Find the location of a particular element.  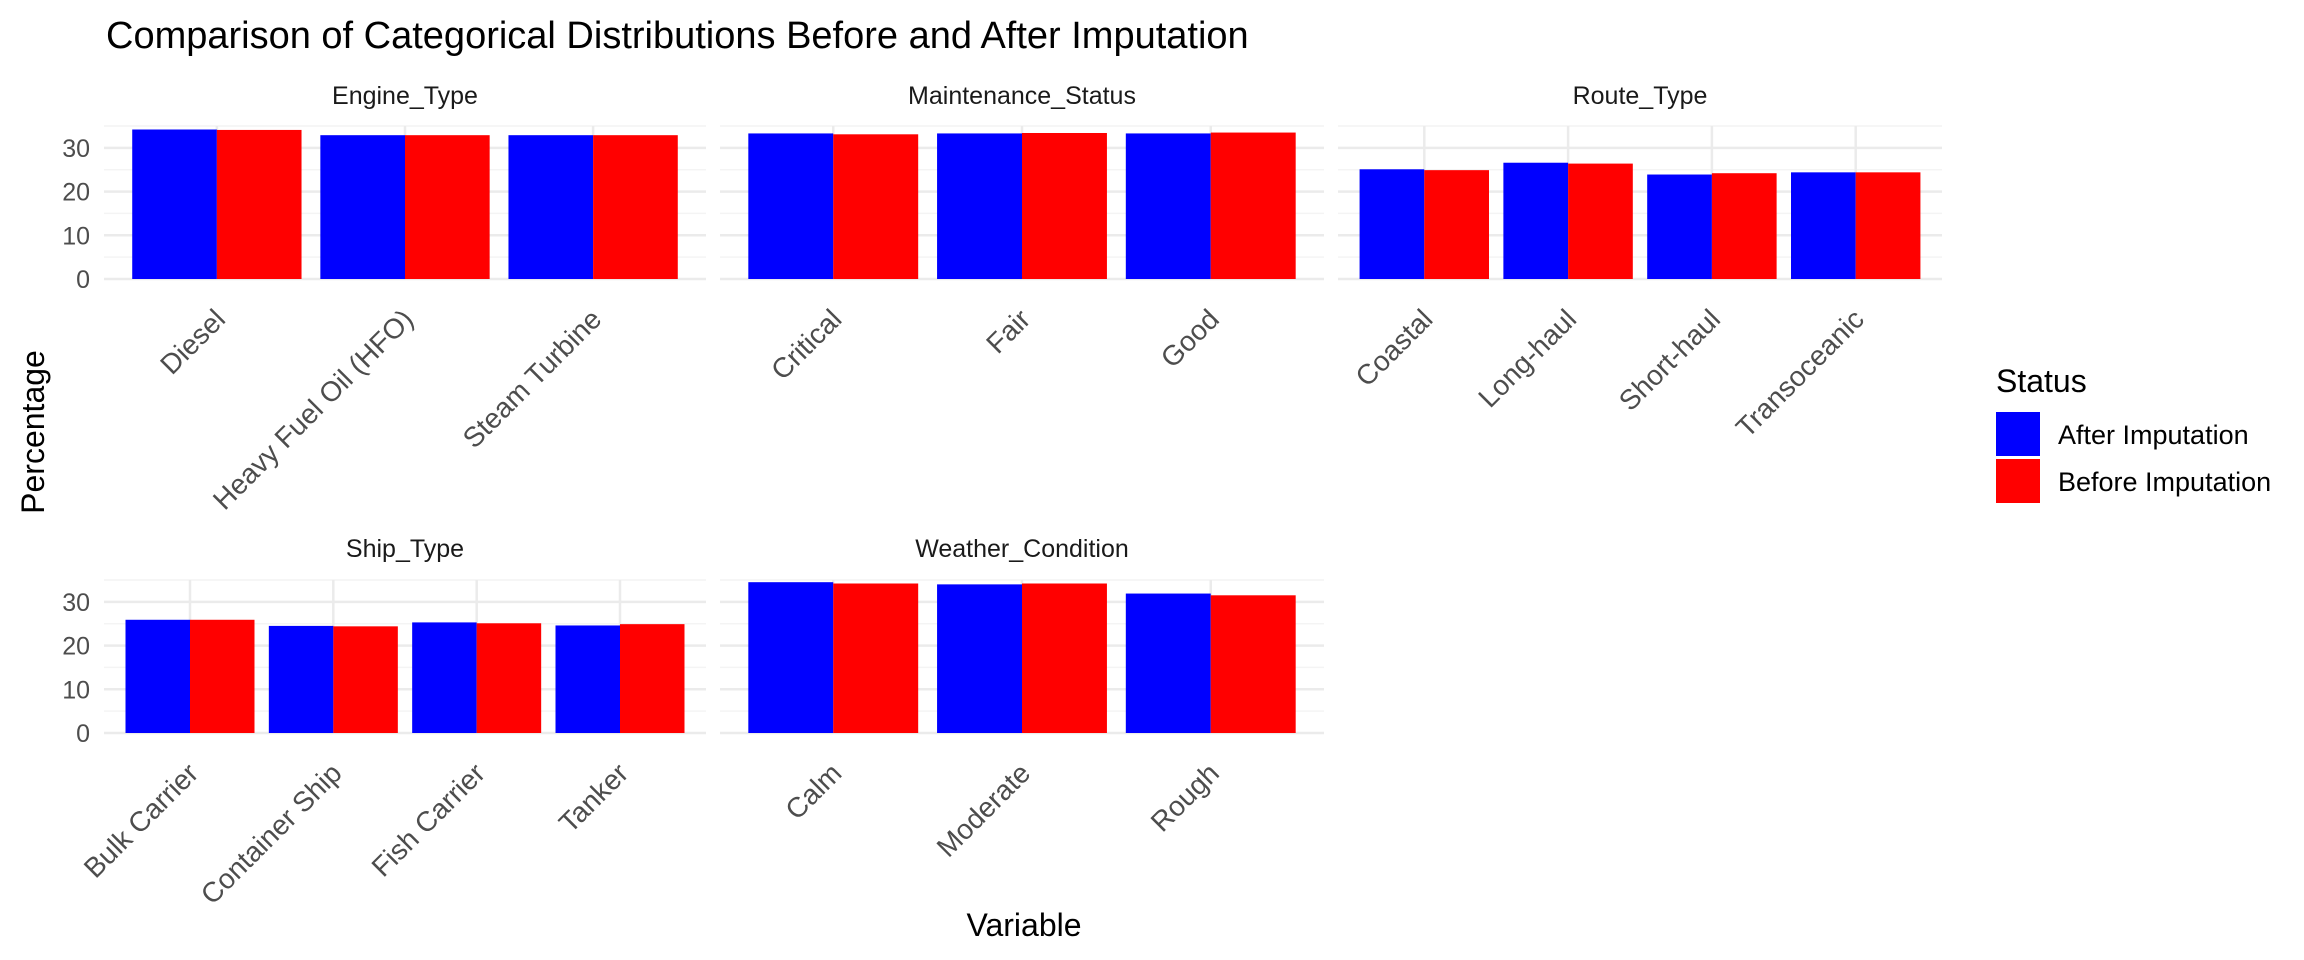

facet-strip-label: Engine_Type is located at coordinates (405, 96).